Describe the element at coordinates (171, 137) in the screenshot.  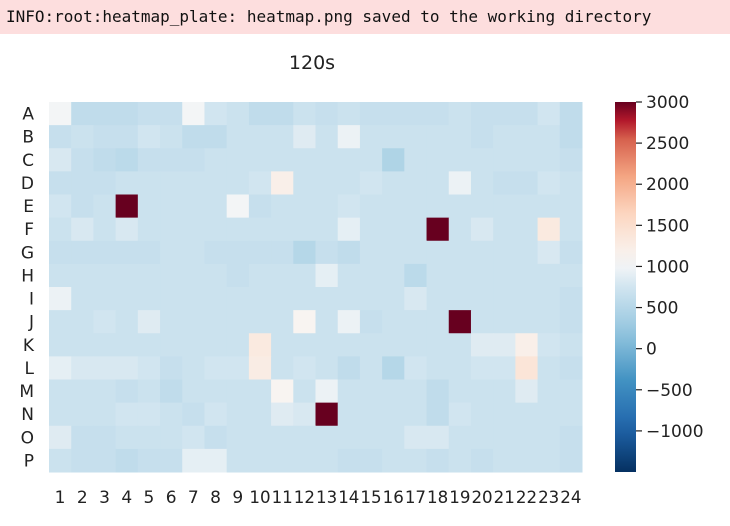
I see `heatmap-cell-B6` at that location.